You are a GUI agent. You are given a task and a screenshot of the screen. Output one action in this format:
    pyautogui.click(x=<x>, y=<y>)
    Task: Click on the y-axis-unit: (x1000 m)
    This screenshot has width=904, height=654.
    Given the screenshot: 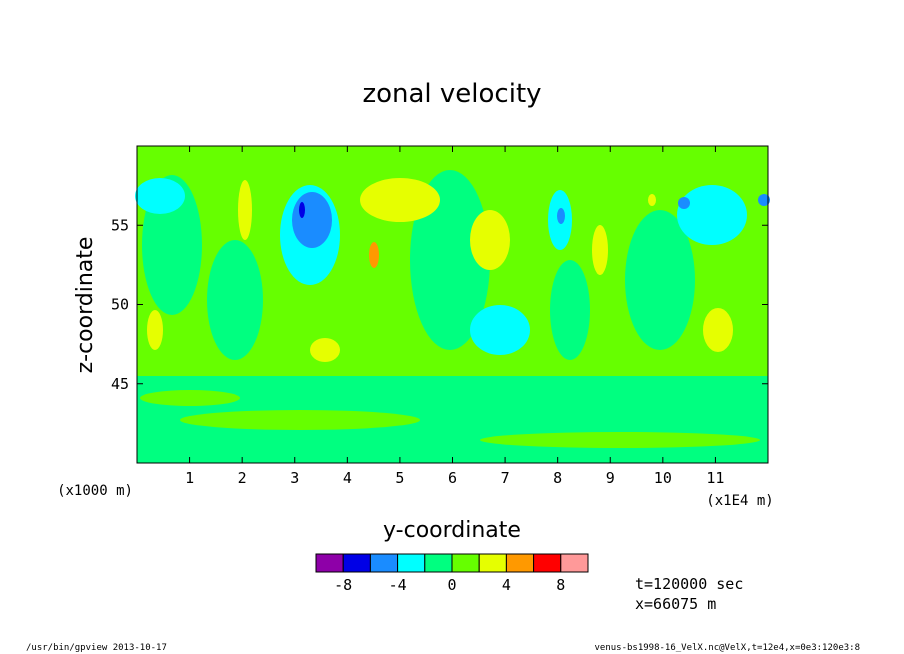 What is the action you would take?
    pyautogui.click(x=95, y=491)
    